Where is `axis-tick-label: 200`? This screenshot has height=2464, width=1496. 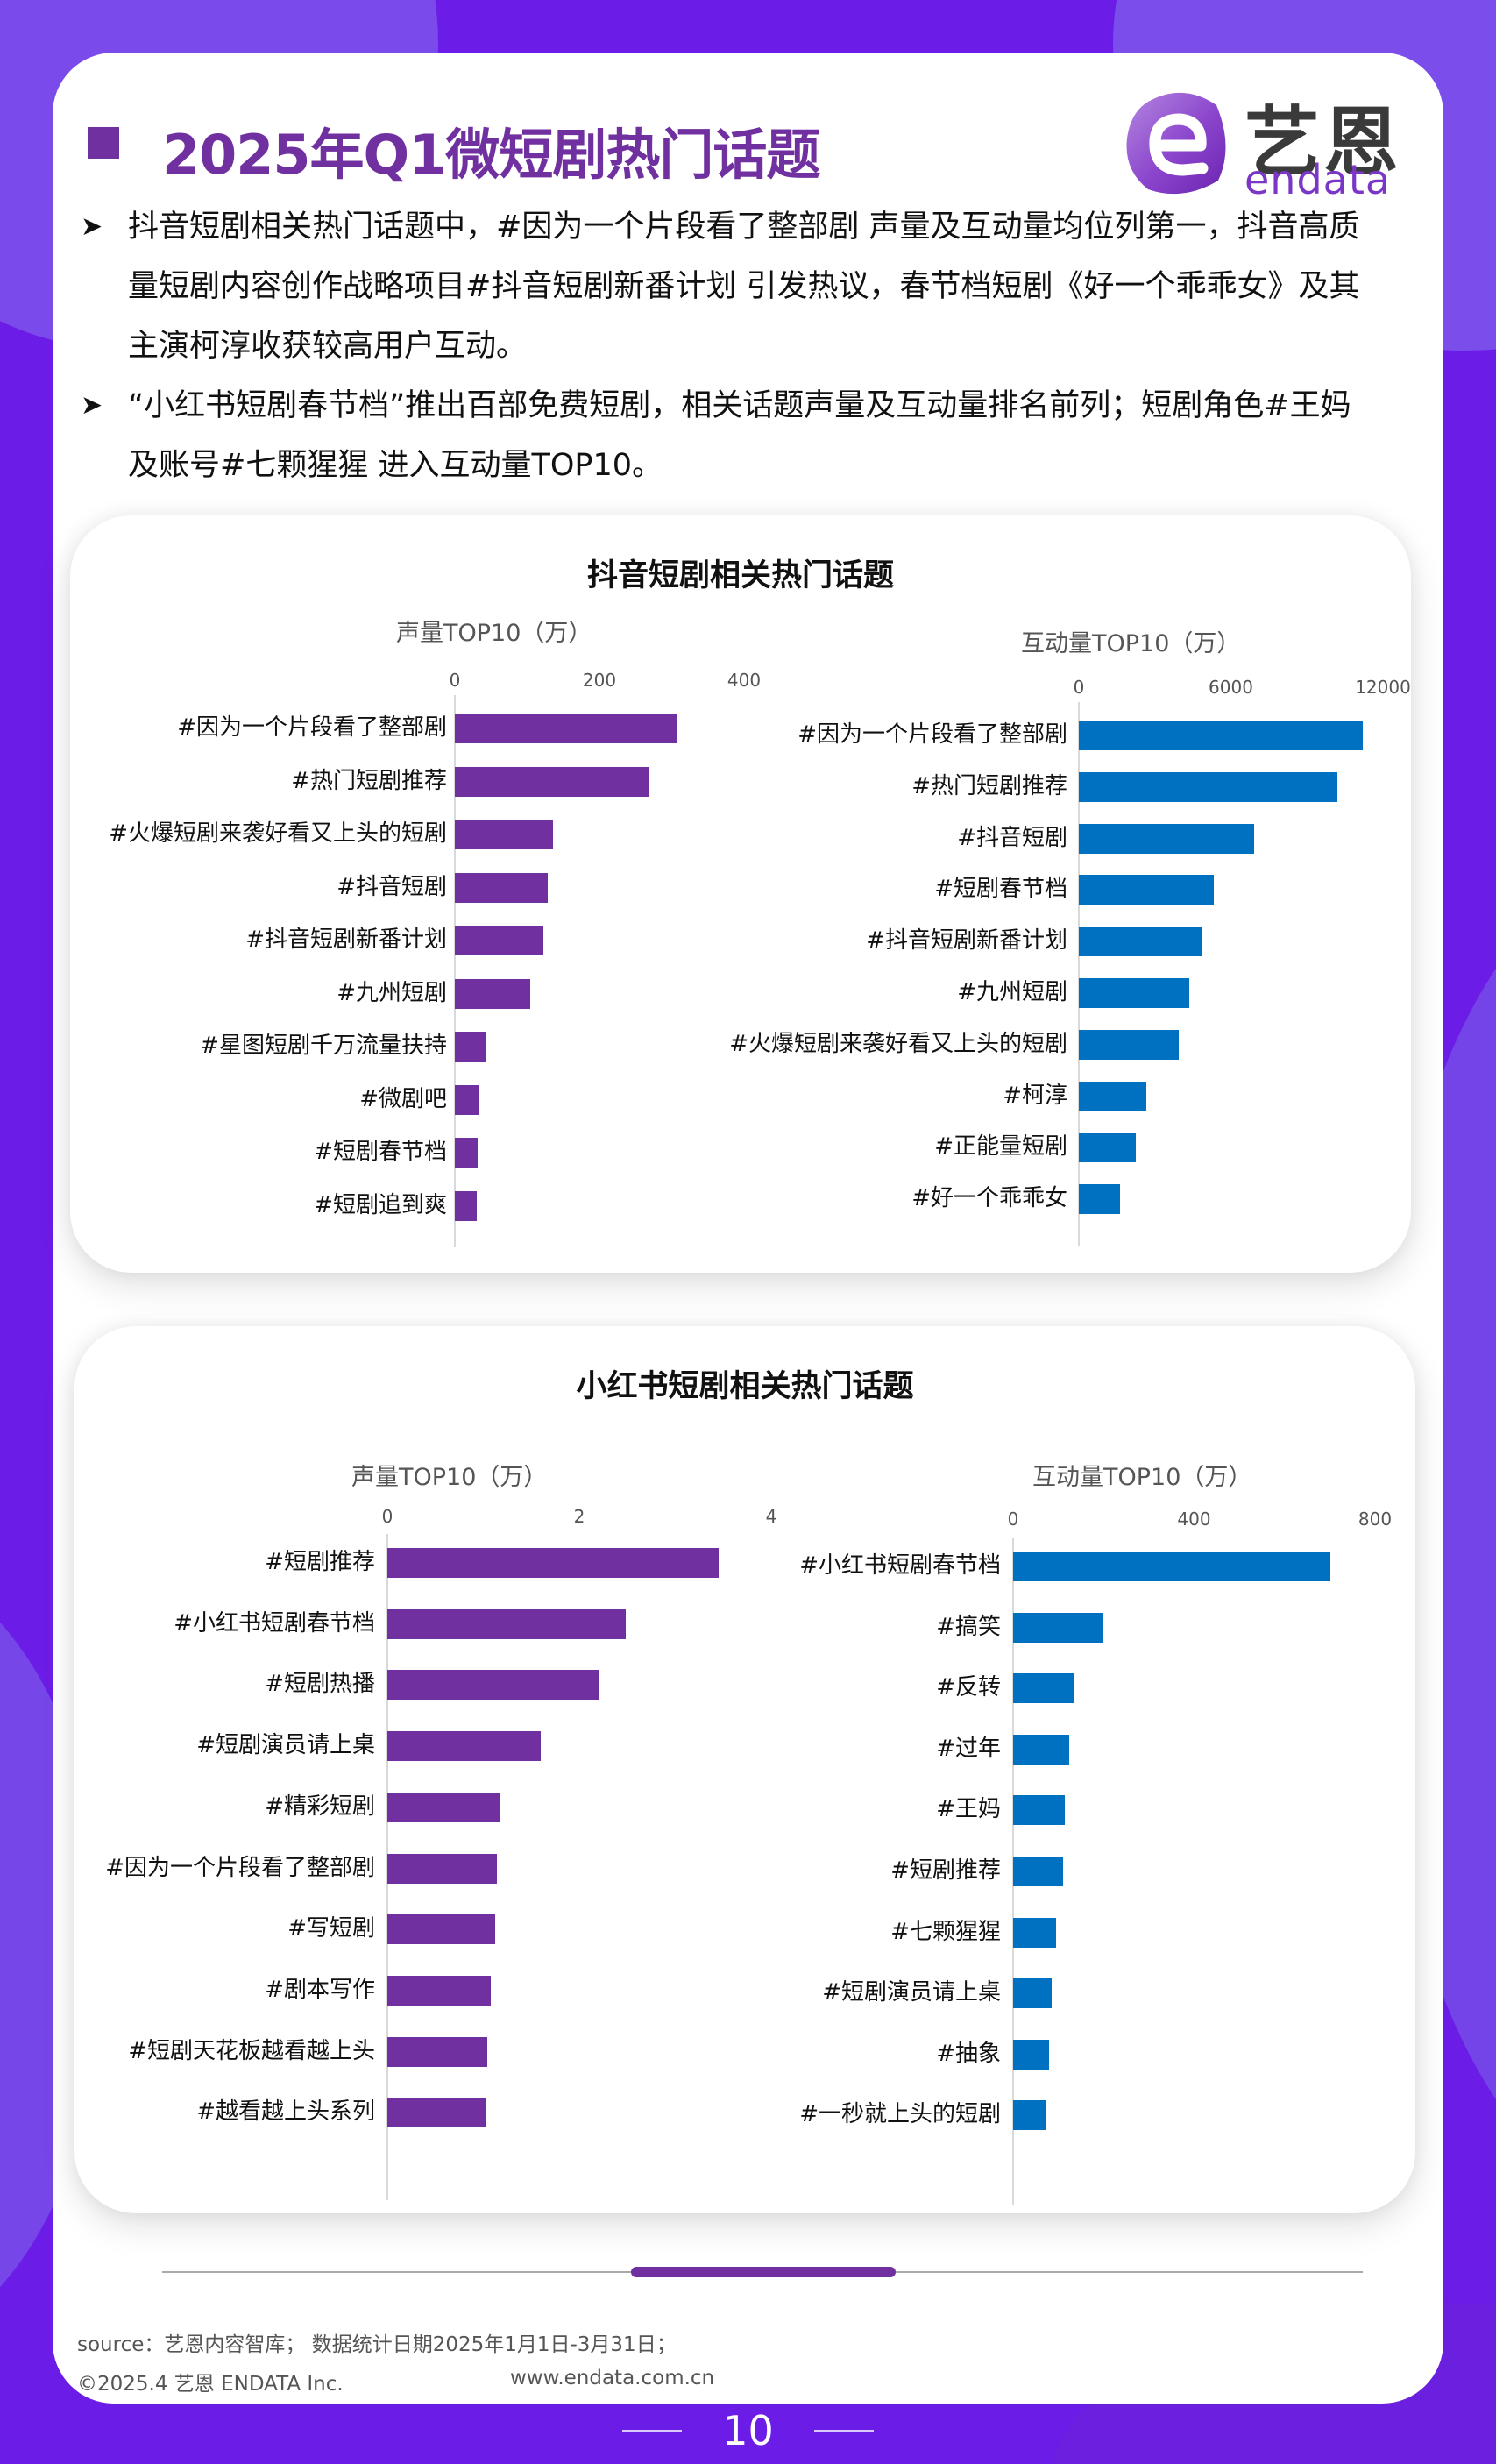
axis-tick-label: 200 is located at coordinates (599, 680).